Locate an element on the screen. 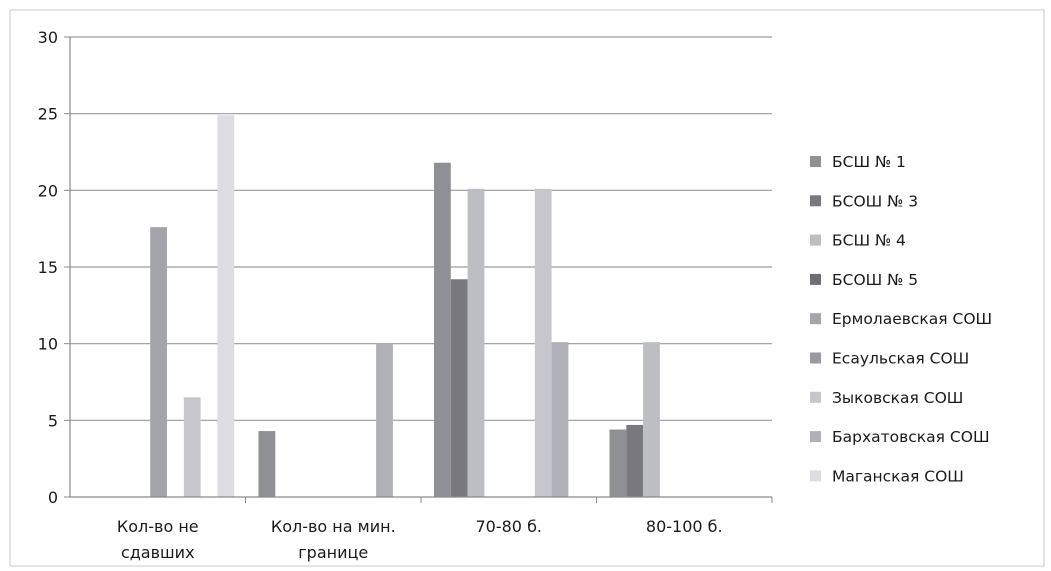 The image size is (1051, 571). legend-label: Зыковская СОШ is located at coordinates (897, 398).